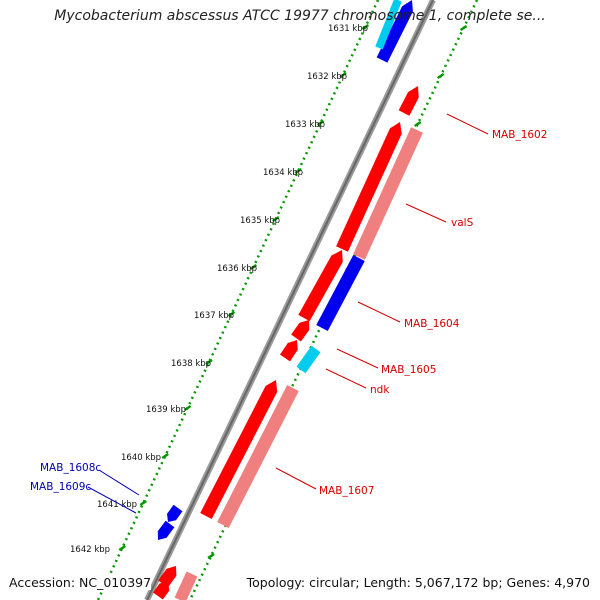  What do you see at coordinates (141, 458) in the screenshot?
I see `tick-label: 1640 kbp` at bounding box center [141, 458].